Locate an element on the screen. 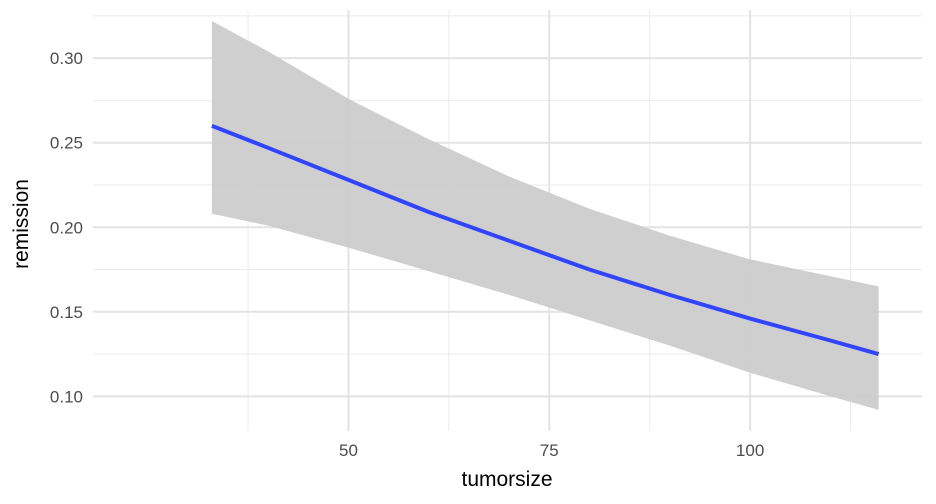 This screenshot has height=504, width=936. y-tick-label: 0.15 is located at coordinates (66, 312).